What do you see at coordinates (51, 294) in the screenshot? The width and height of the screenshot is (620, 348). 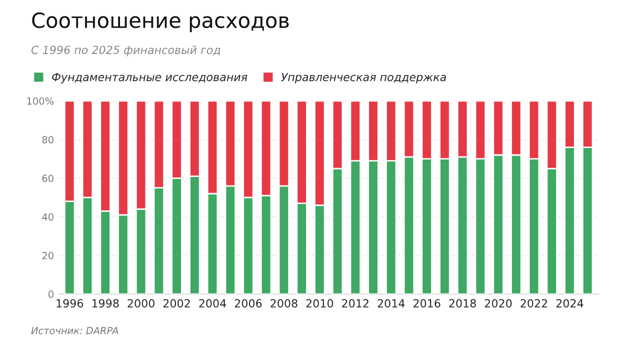 I see `y-tick-label: 0` at bounding box center [51, 294].